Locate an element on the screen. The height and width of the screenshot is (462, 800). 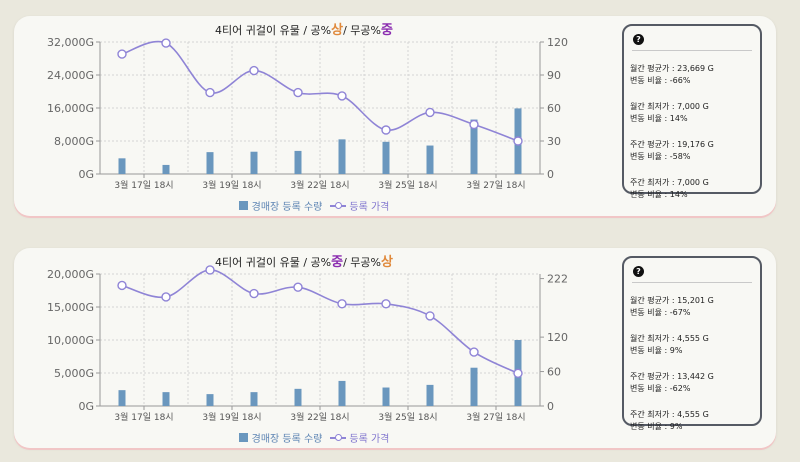
y-right-tick-label: 222 is located at coordinates (557, 279).